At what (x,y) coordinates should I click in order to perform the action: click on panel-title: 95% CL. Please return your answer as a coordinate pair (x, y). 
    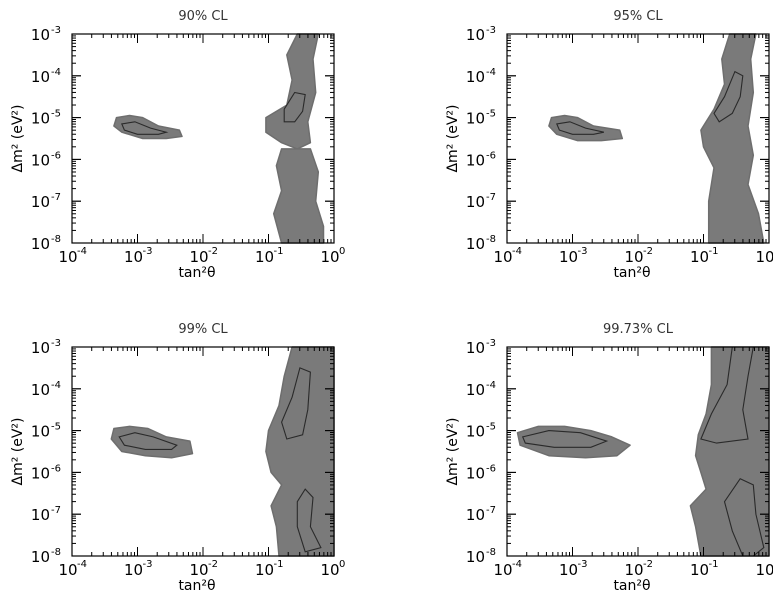
    Looking at the image, I should click on (638, 16).